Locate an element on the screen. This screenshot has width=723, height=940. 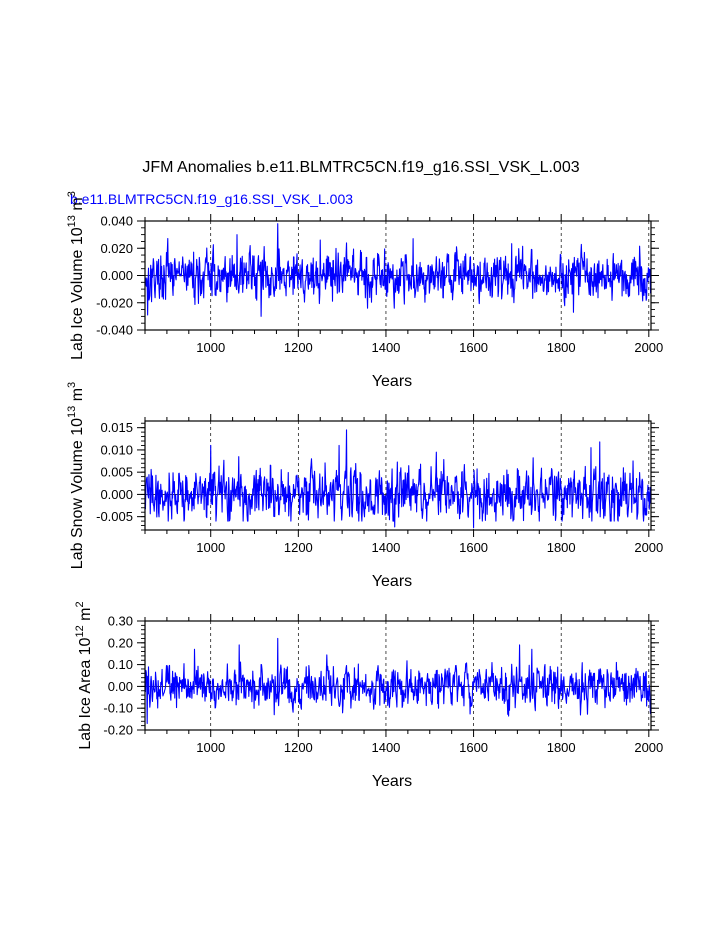
y-tick-label: 0.010 is located at coordinates (116, 449).